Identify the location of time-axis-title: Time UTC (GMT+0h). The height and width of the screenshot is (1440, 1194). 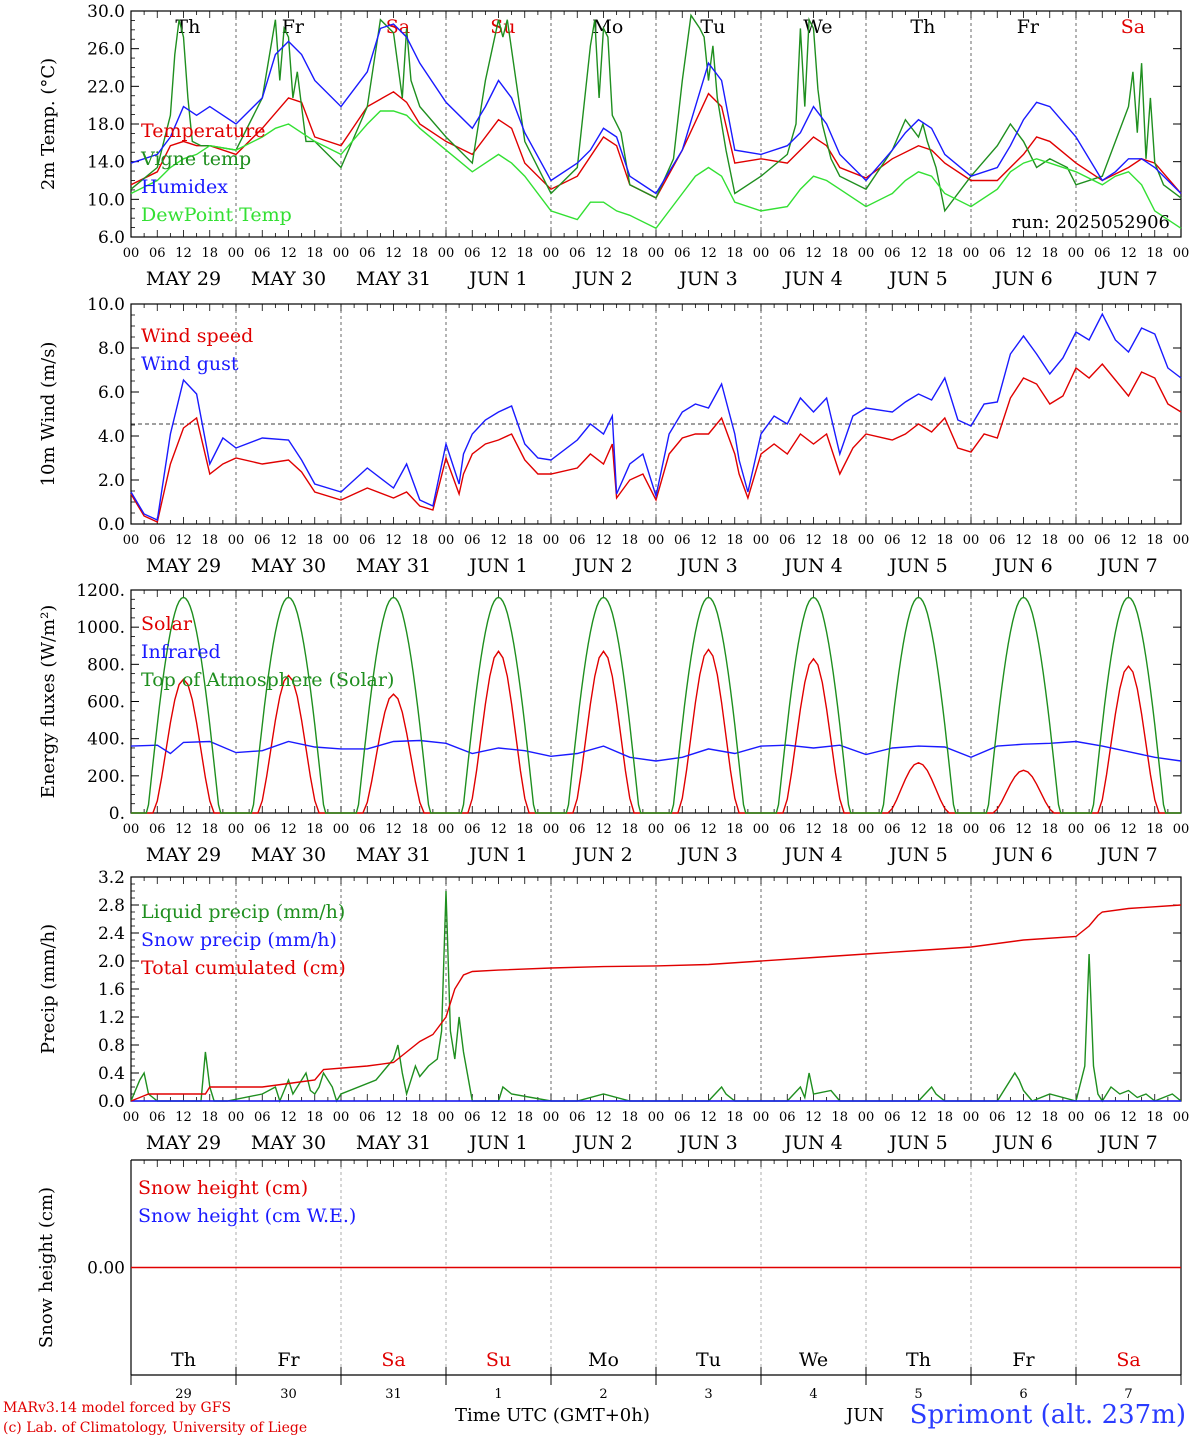
(552, 1415).